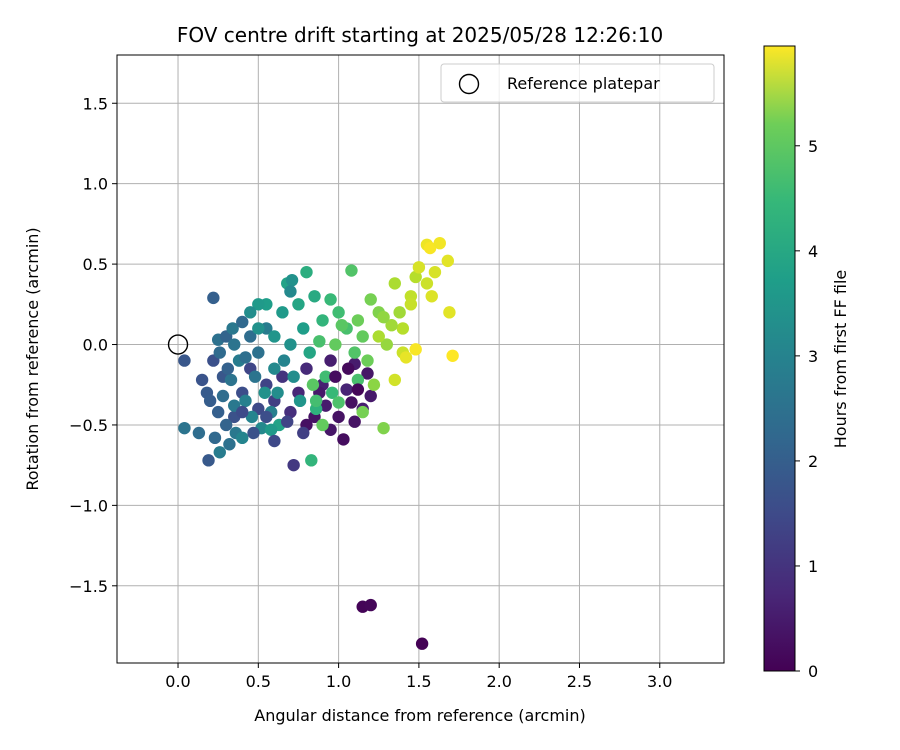 The height and width of the screenshot is (750, 900). What do you see at coordinates (813, 356) in the screenshot?
I see `colorbar-tick-label: 3` at bounding box center [813, 356].